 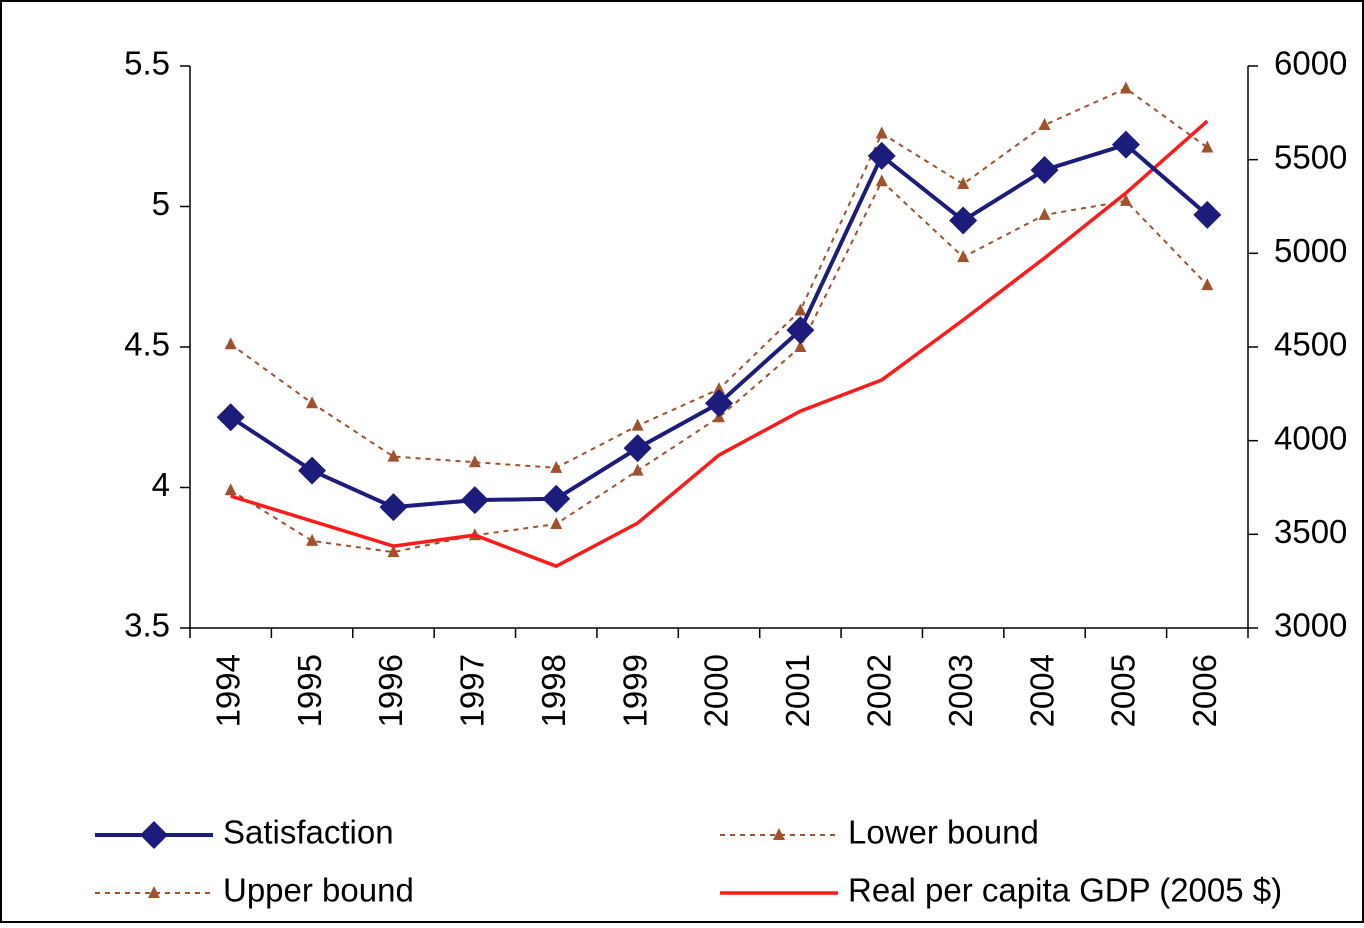 I want to click on legend-label: Real per capita GDP (2005 $), so click(x=1065, y=890).